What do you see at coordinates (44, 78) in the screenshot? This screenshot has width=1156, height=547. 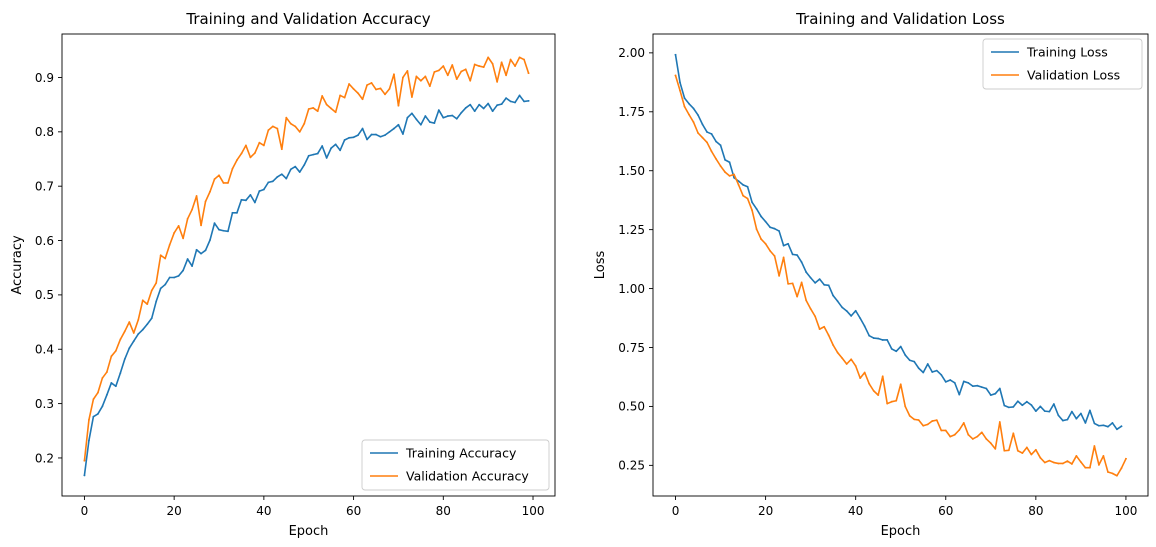 I see `accuracy-y-tick-label: 0.9` at bounding box center [44, 78].